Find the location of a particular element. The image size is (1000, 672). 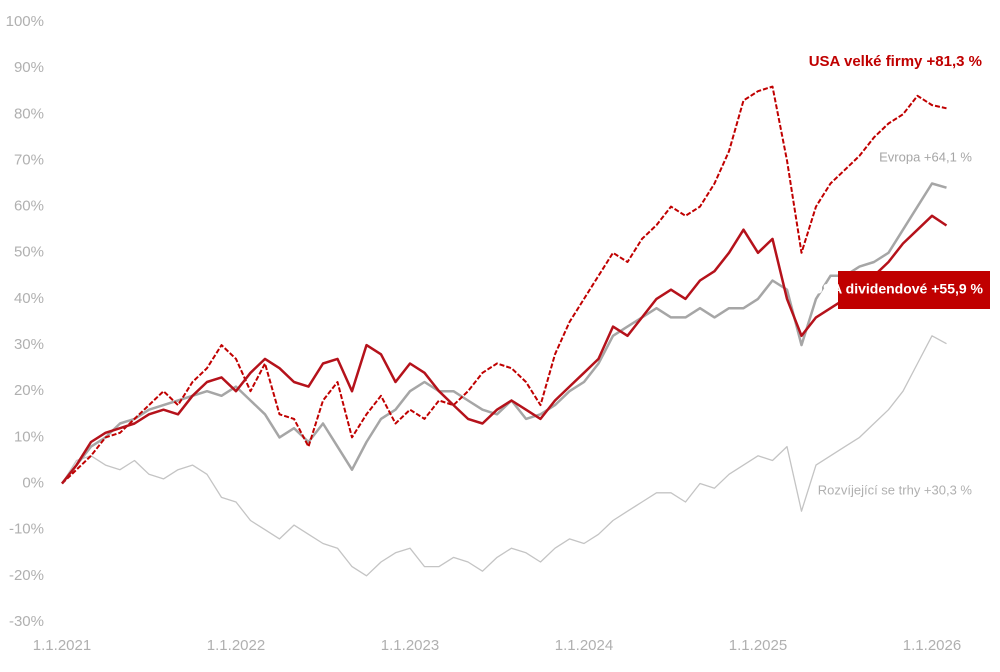

annotation: Evropa +64,1 % is located at coordinates (925, 156).